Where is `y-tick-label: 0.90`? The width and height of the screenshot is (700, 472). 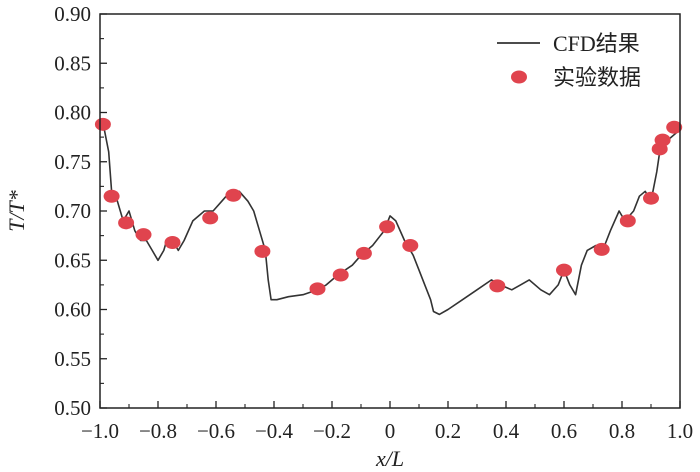 y-tick-label: 0.90 is located at coordinates (72, 14).